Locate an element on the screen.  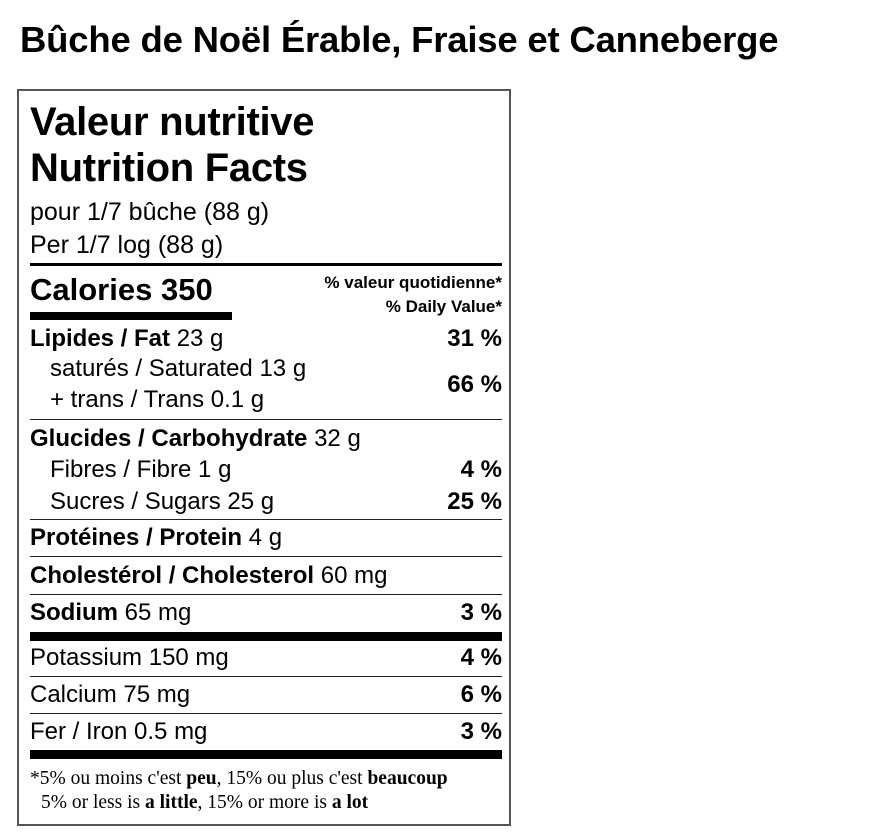
serving-size-french: pour 1/7 bûche (88 g) is located at coordinates (150, 212).